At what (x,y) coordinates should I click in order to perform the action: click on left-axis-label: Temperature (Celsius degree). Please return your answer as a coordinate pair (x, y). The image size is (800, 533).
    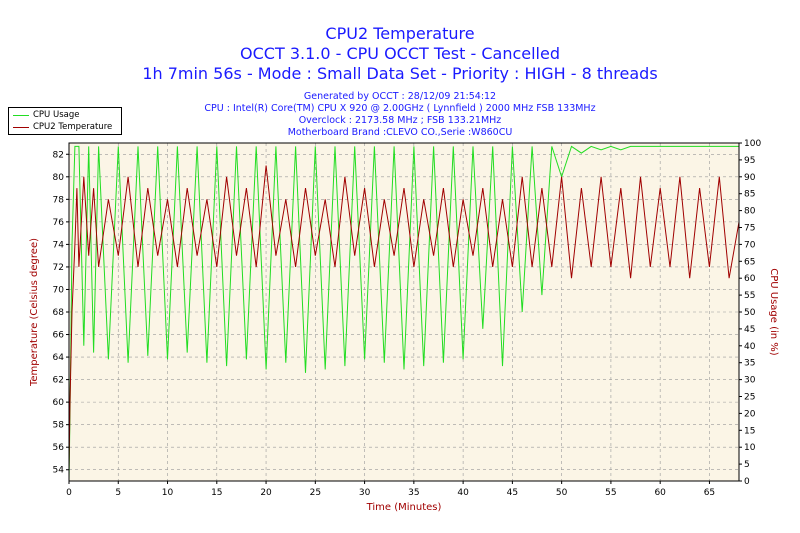
    Looking at the image, I should click on (34, 312).